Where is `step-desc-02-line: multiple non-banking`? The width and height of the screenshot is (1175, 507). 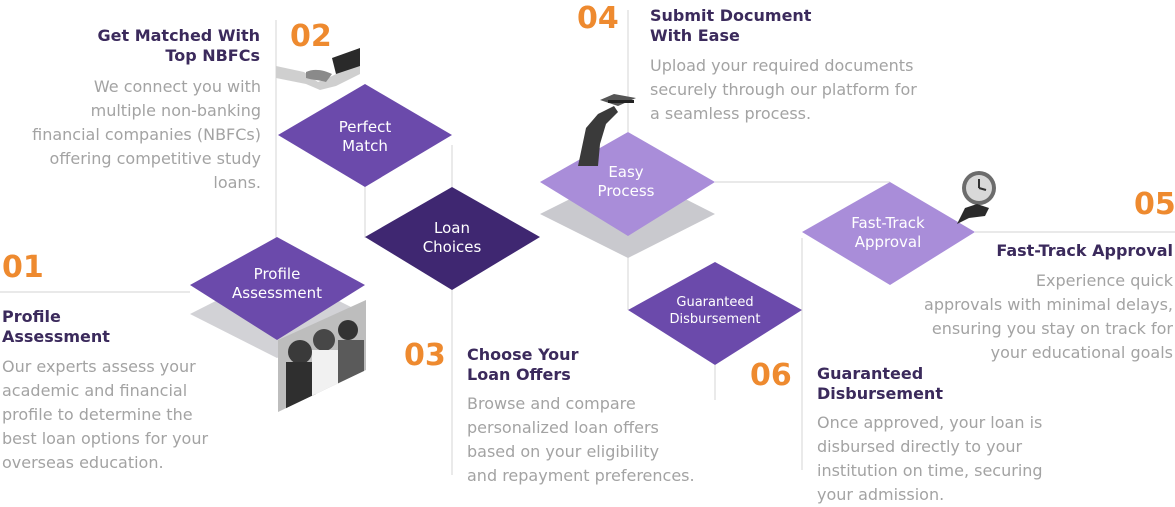 step-desc-02-line: multiple non-banking is located at coordinates (175, 110).